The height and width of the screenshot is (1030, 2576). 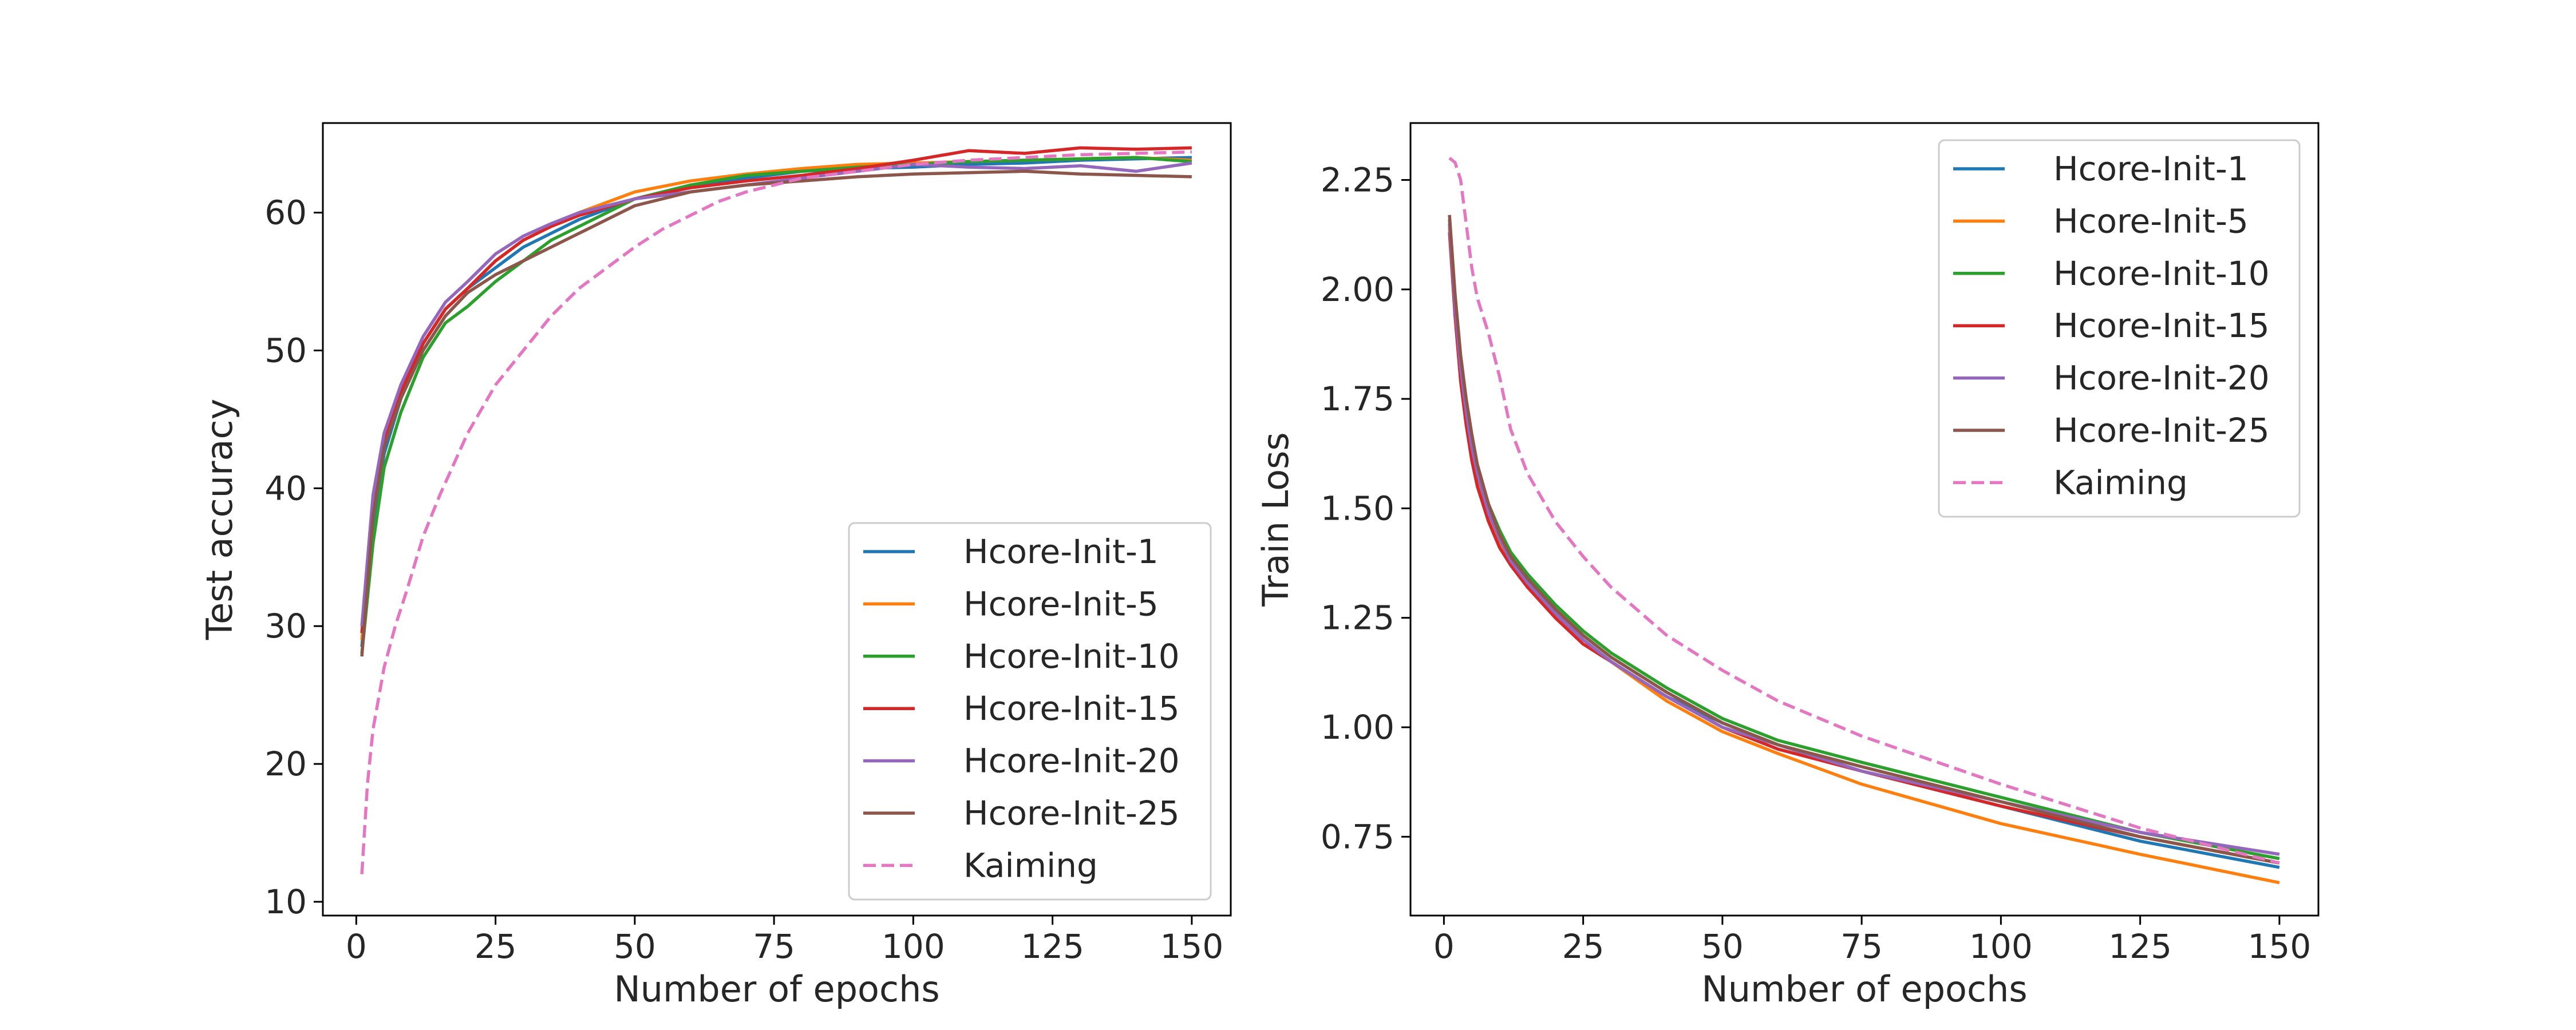 What do you see at coordinates (1061, 603) in the screenshot?
I see `accuracy-legend-label-hcore-init-5: Hcore-Init-5` at bounding box center [1061, 603].